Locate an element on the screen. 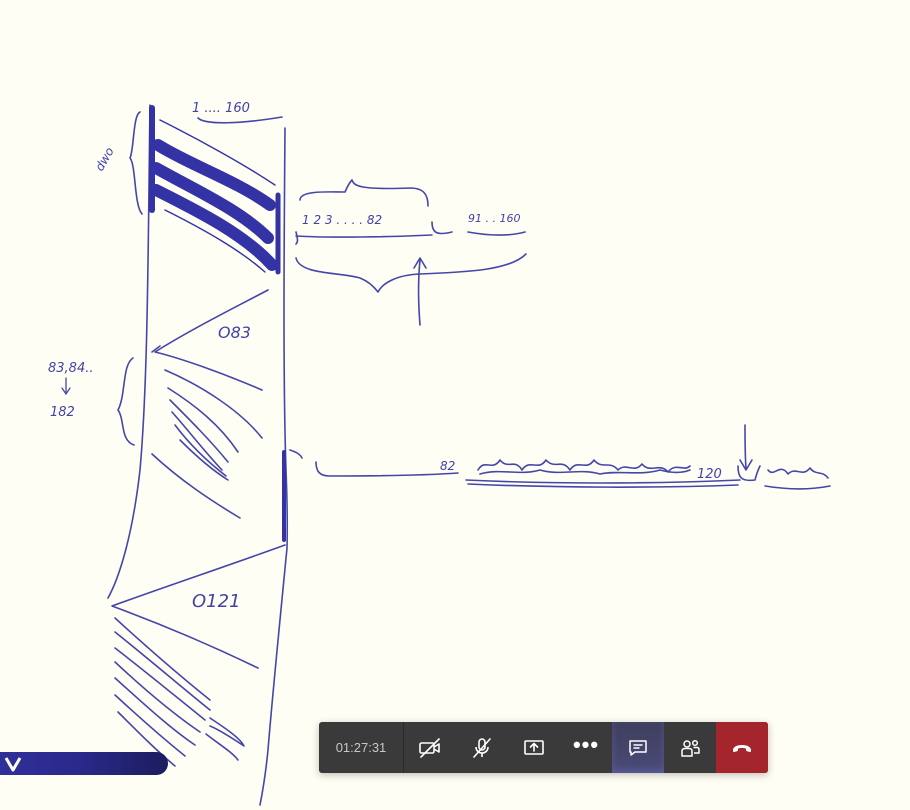 The width and height of the screenshot is (910, 810). share-screen-button is located at coordinates (534, 747).